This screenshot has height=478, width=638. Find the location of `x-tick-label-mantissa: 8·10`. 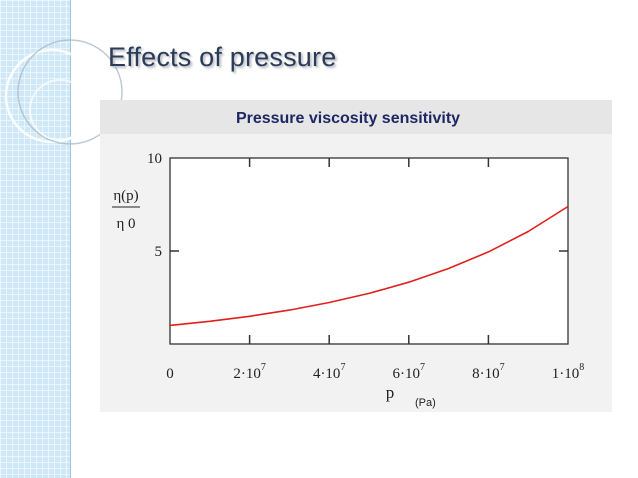

x-tick-label-mantissa: 8·10 is located at coordinates (486, 374).